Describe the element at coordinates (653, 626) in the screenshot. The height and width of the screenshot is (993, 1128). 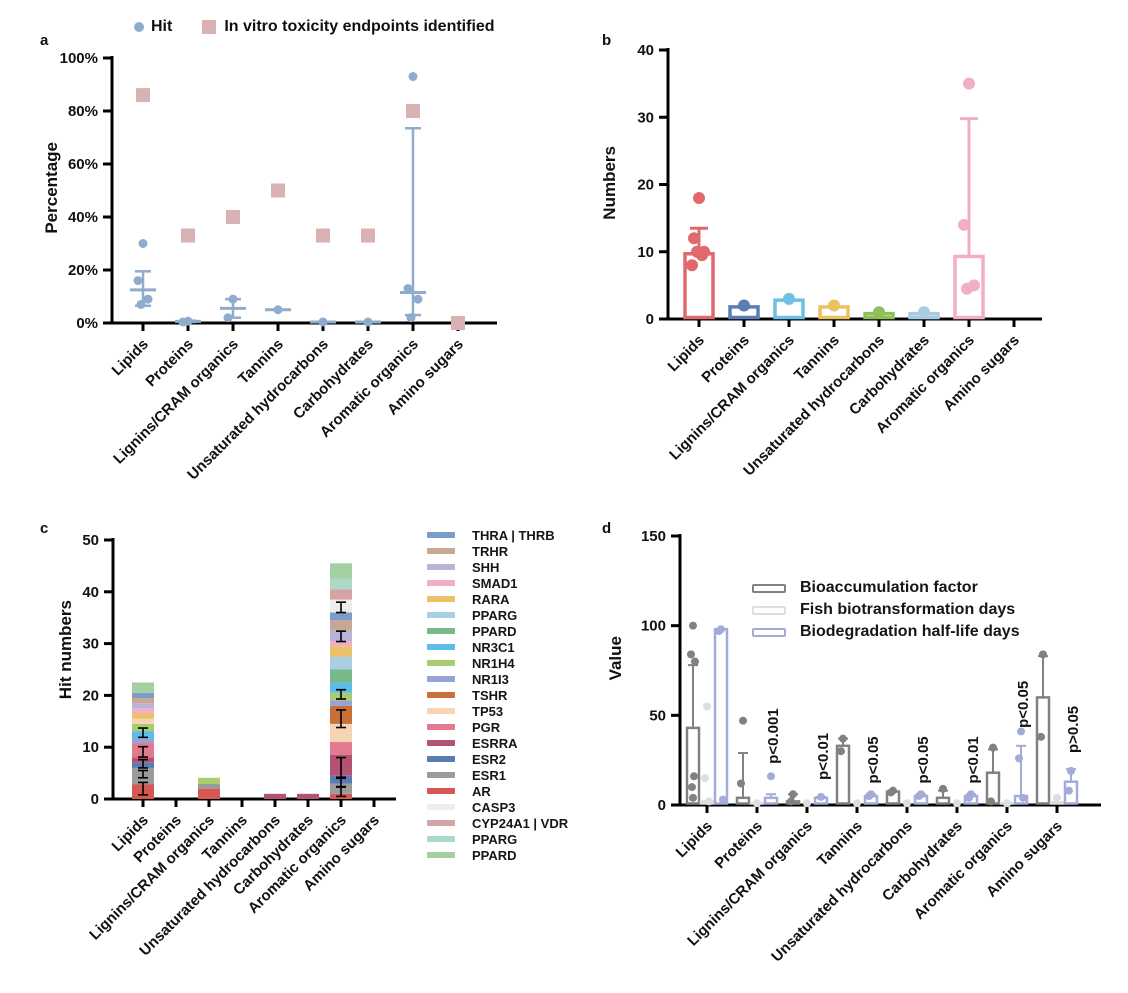
I see `y-tick-label: 100` at that location.